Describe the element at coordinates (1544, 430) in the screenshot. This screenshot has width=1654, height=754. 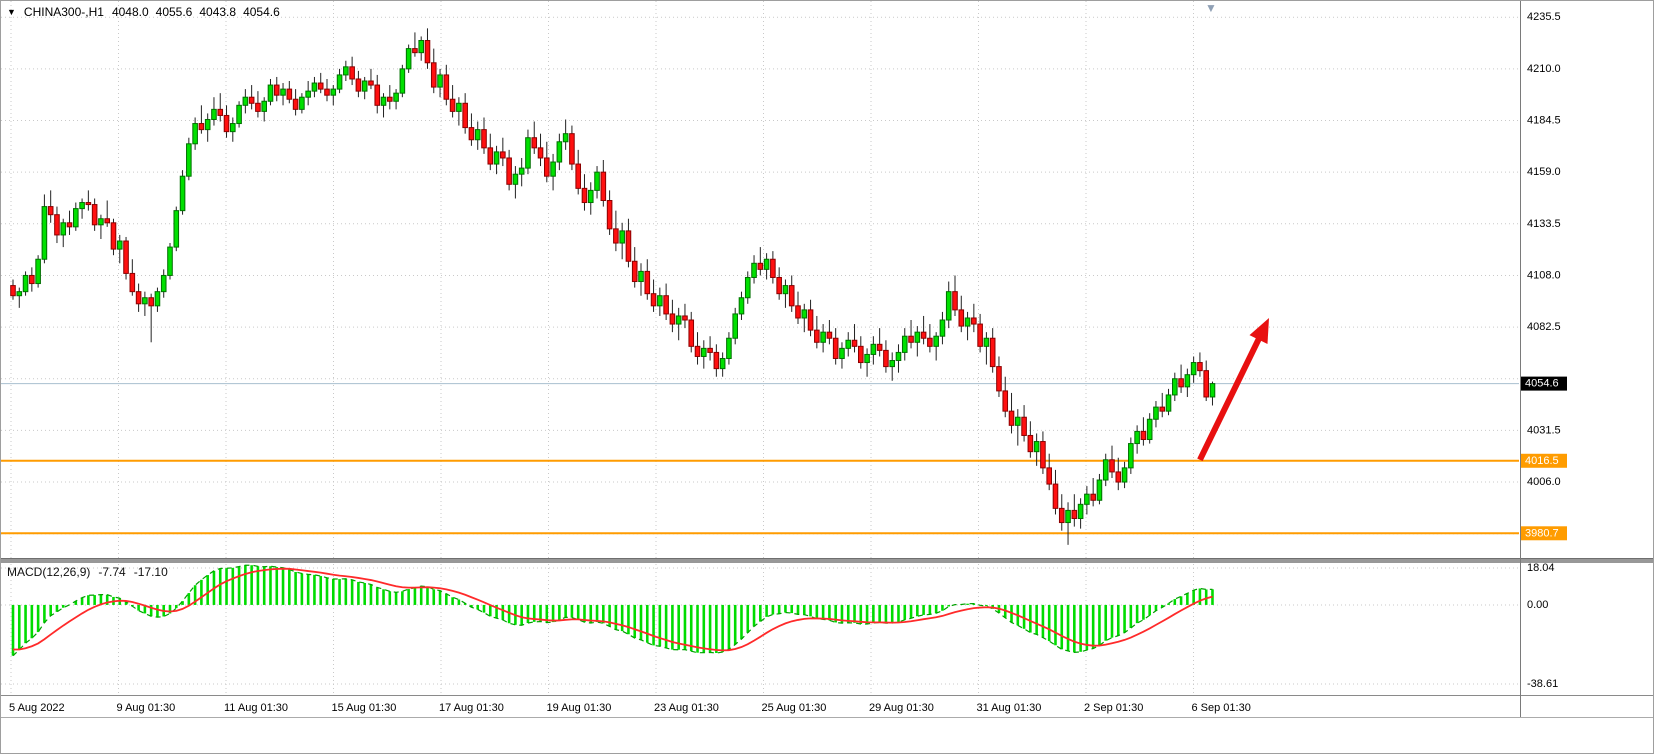
I see `svg-text: 4031.5` at that location.